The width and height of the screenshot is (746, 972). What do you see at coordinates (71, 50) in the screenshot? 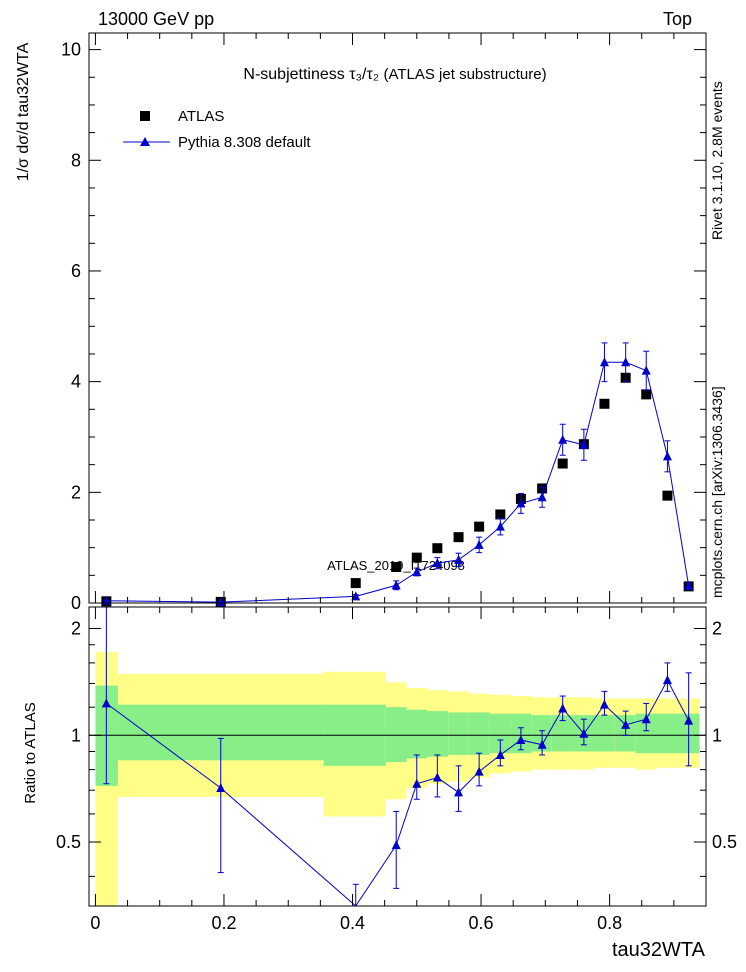
I see `main-ytick-label: 10` at bounding box center [71, 50].